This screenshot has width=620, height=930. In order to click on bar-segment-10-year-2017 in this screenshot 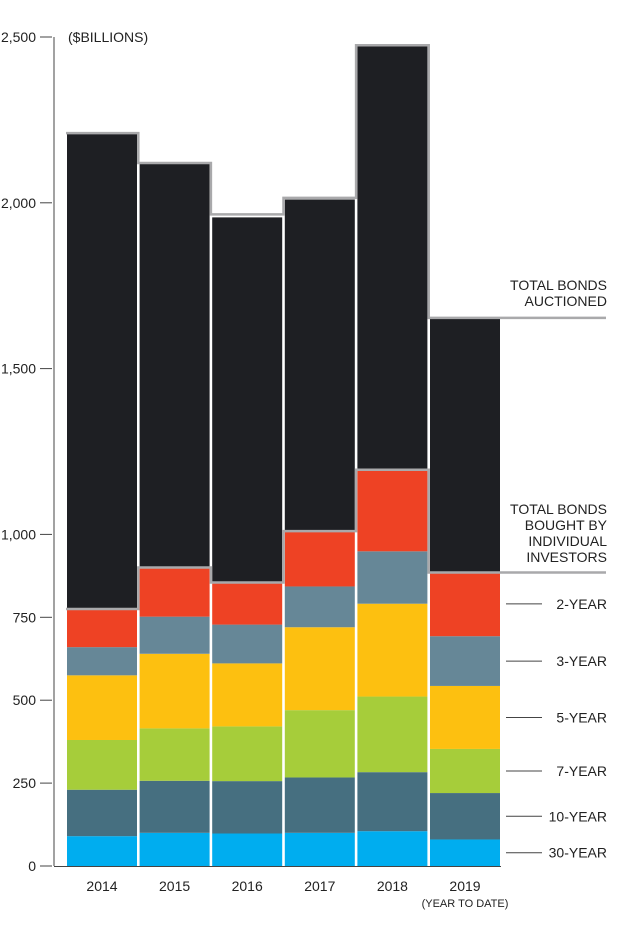, I will do `click(319, 805)`.